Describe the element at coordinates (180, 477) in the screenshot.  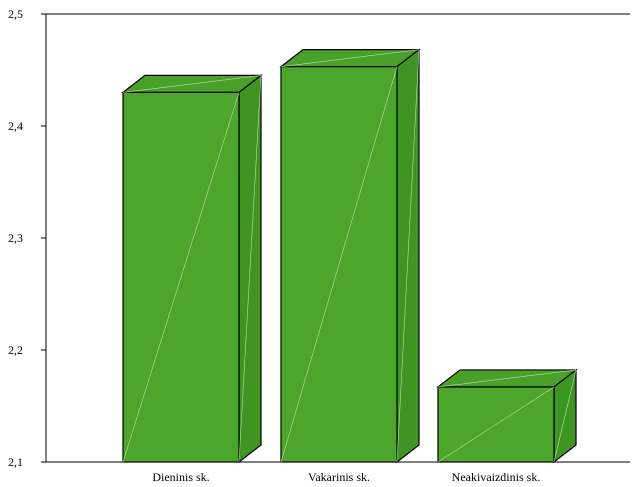
I see `x-category-label: Dieninis sk.` at that location.